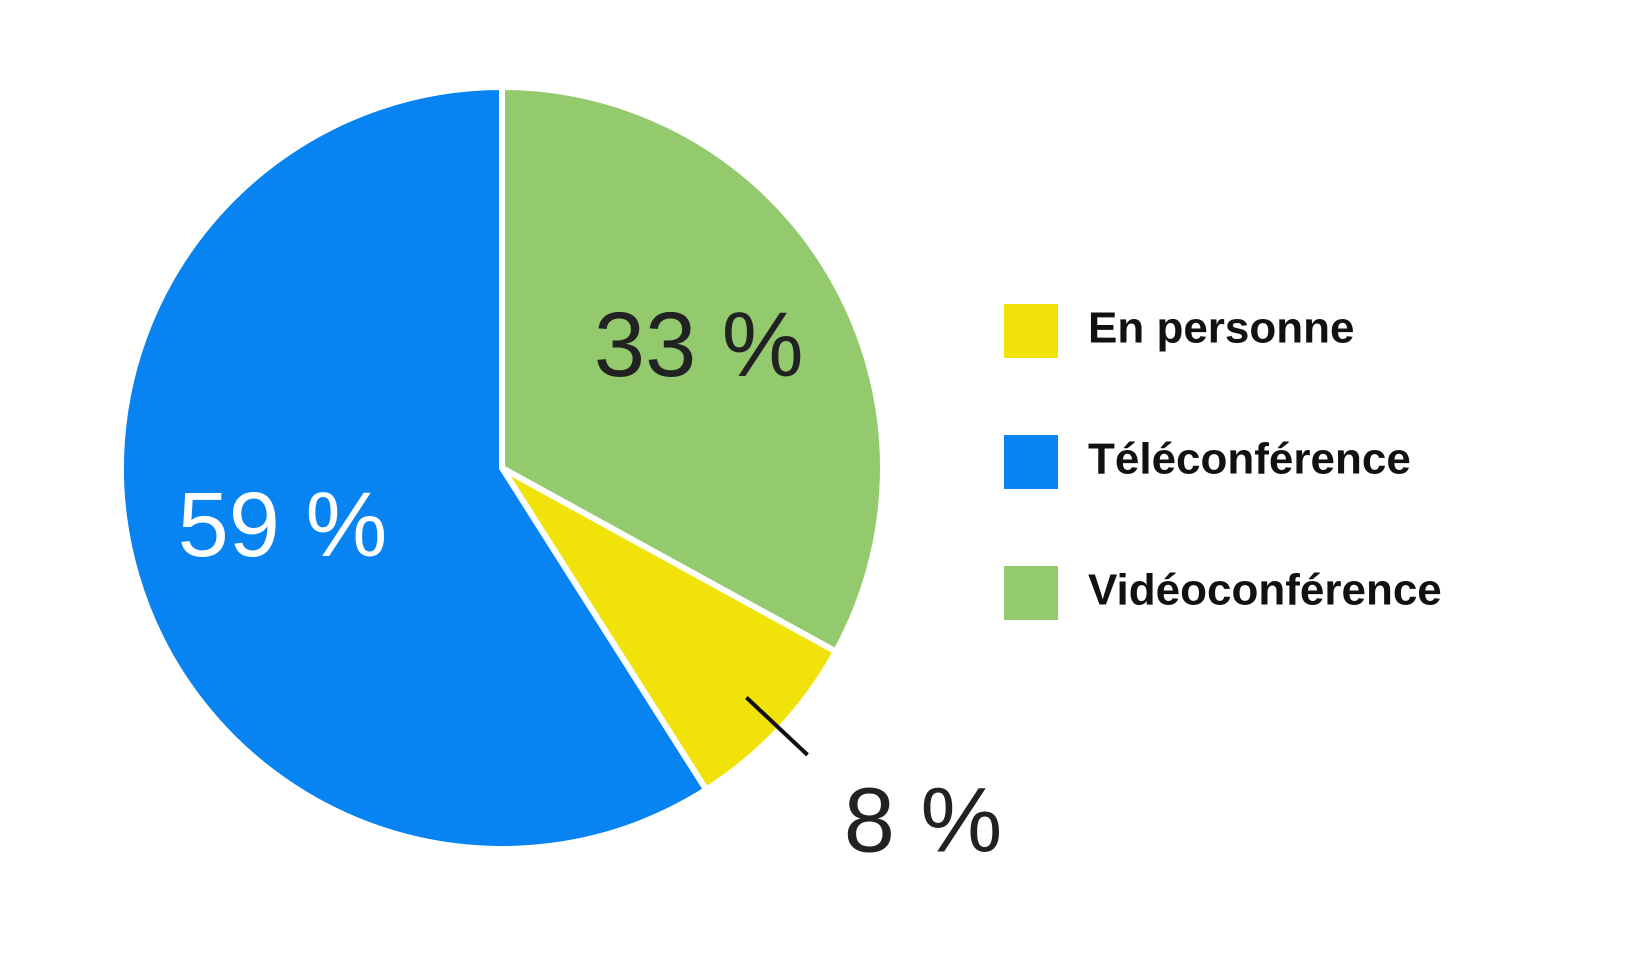 The image size is (1626, 959). I want to click on leader-line, so click(777, 726).